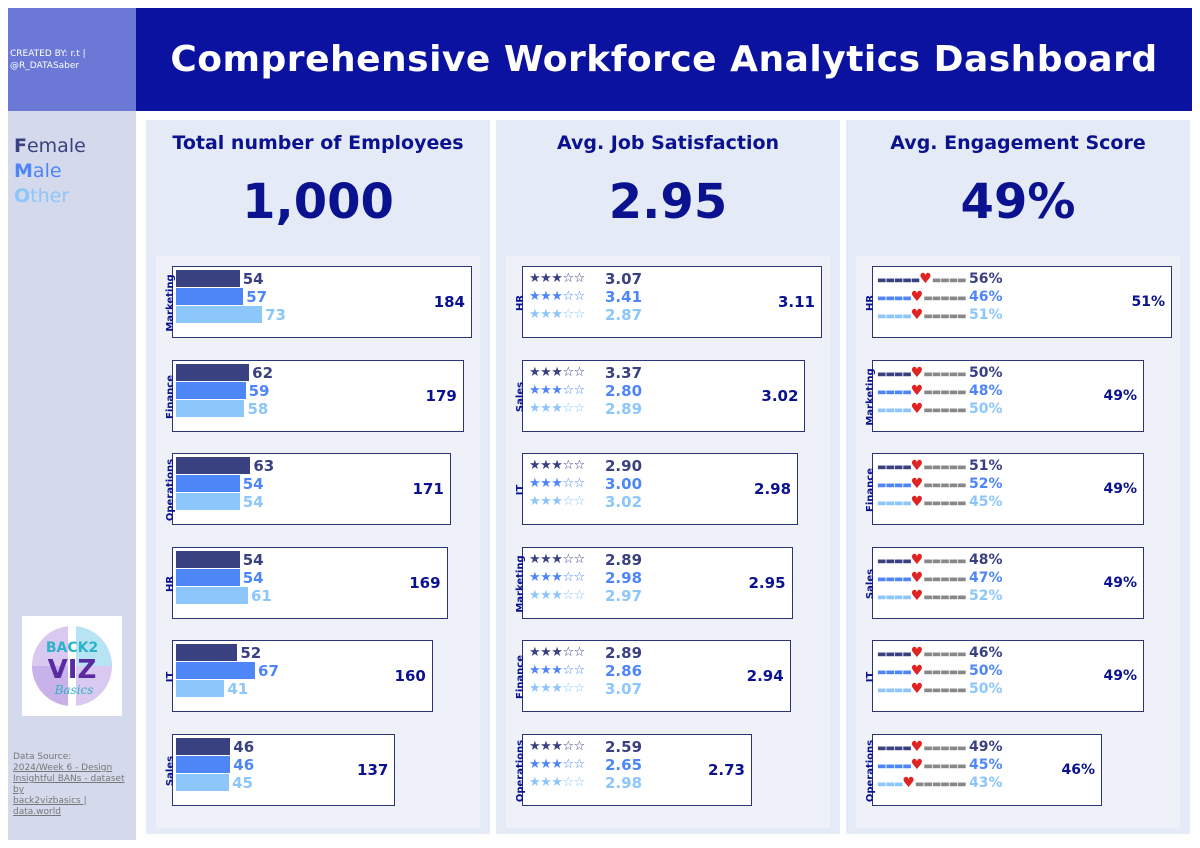 This screenshot has width=1200, height=848. What do you see at coordinates (949, 280) in the screenshot?
I see `meter-remaining: ▬▬▬▬` at bounding box center [949, 280].